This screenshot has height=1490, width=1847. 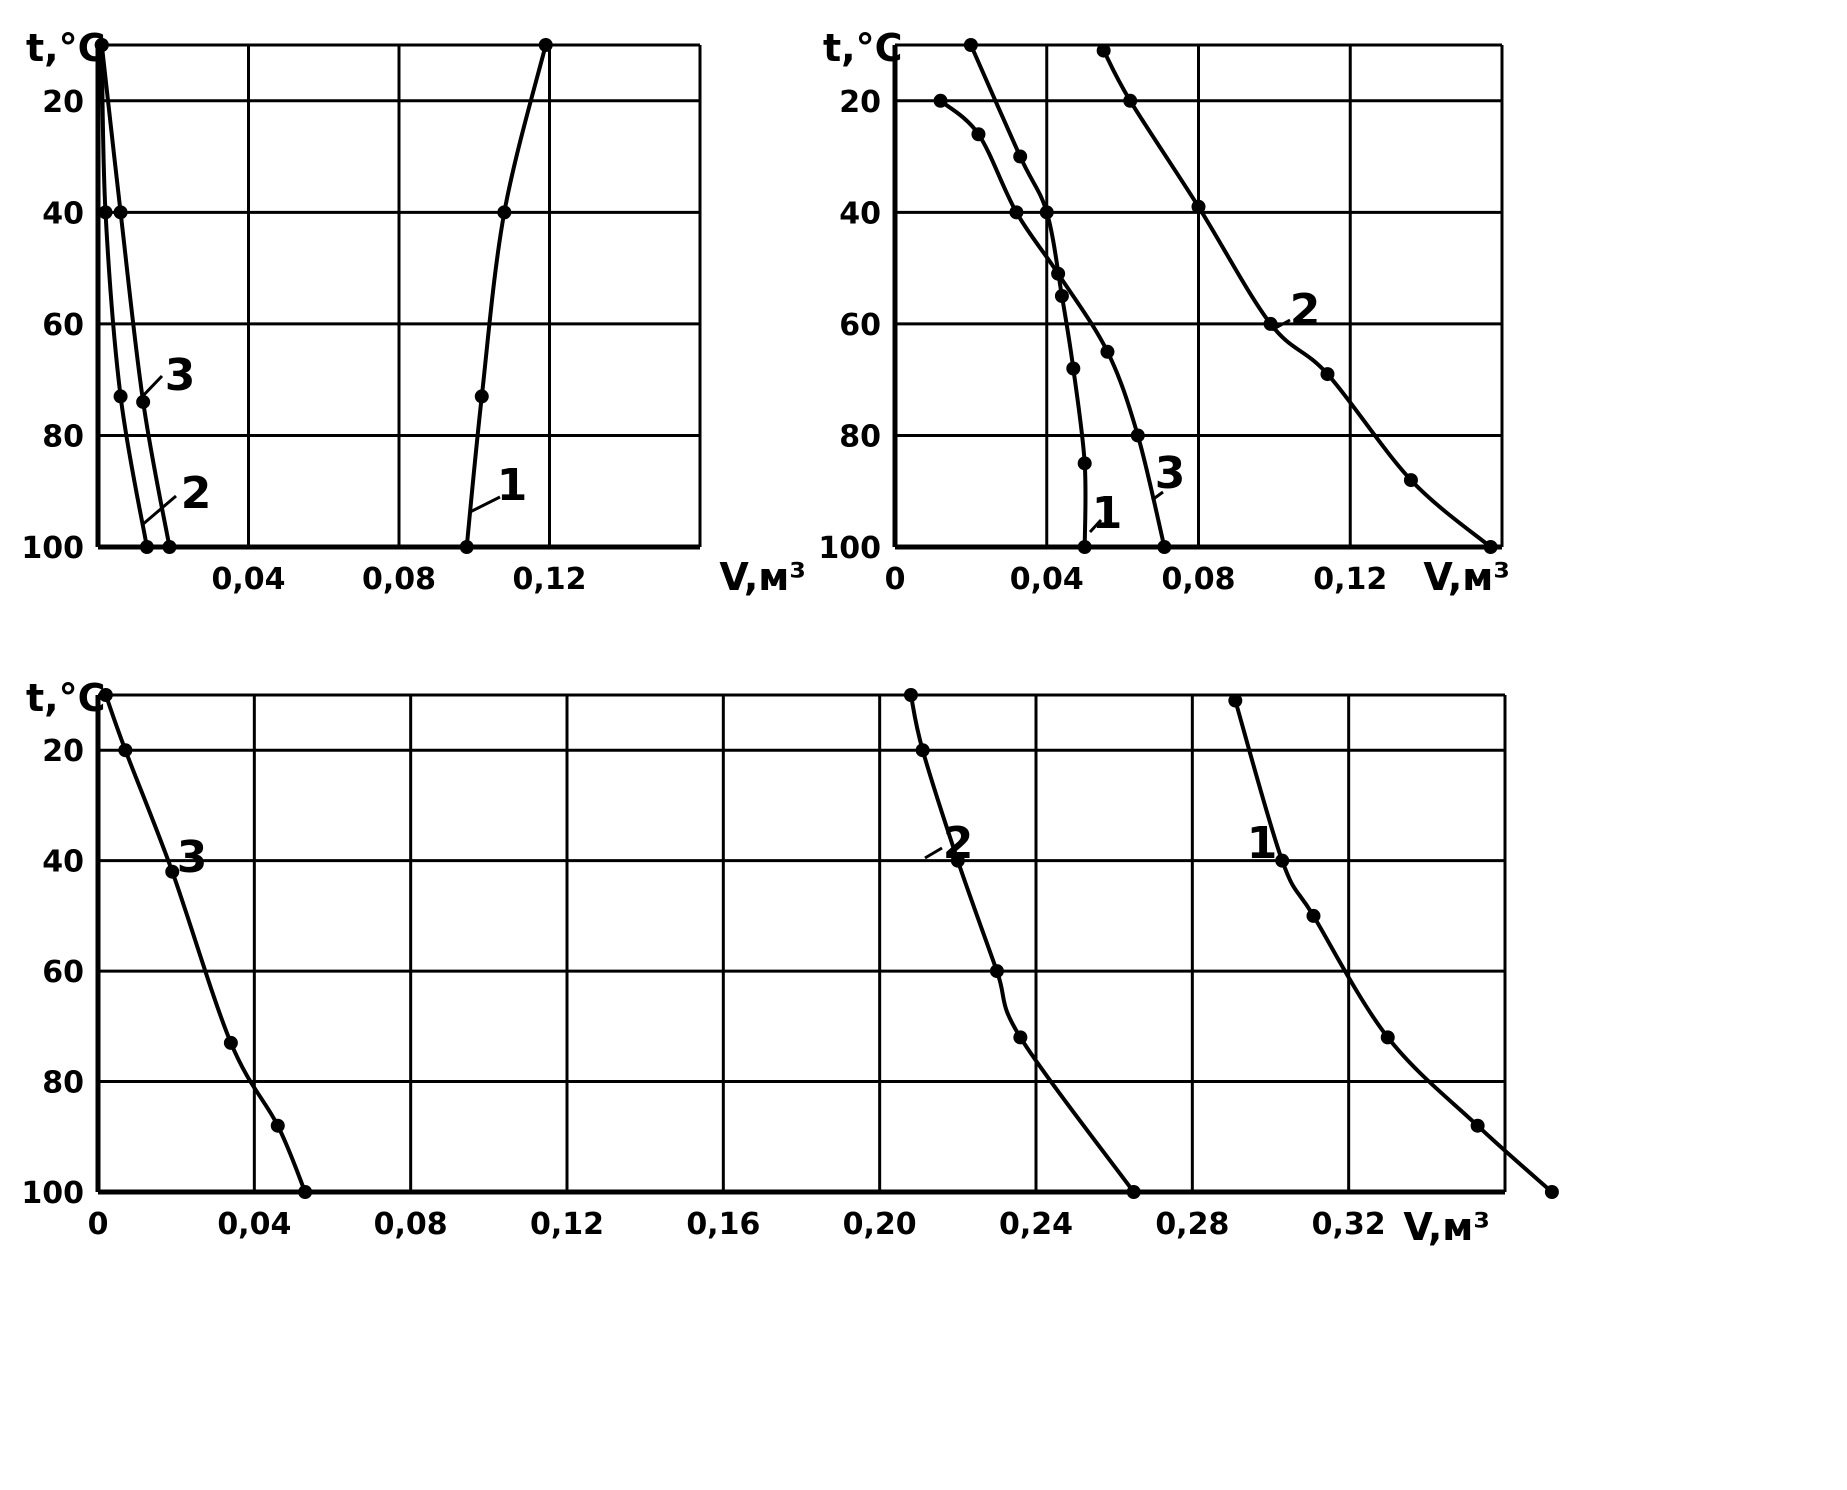 I want to click on x-tick-label: 0,24, so click(x=1036, y=1224).